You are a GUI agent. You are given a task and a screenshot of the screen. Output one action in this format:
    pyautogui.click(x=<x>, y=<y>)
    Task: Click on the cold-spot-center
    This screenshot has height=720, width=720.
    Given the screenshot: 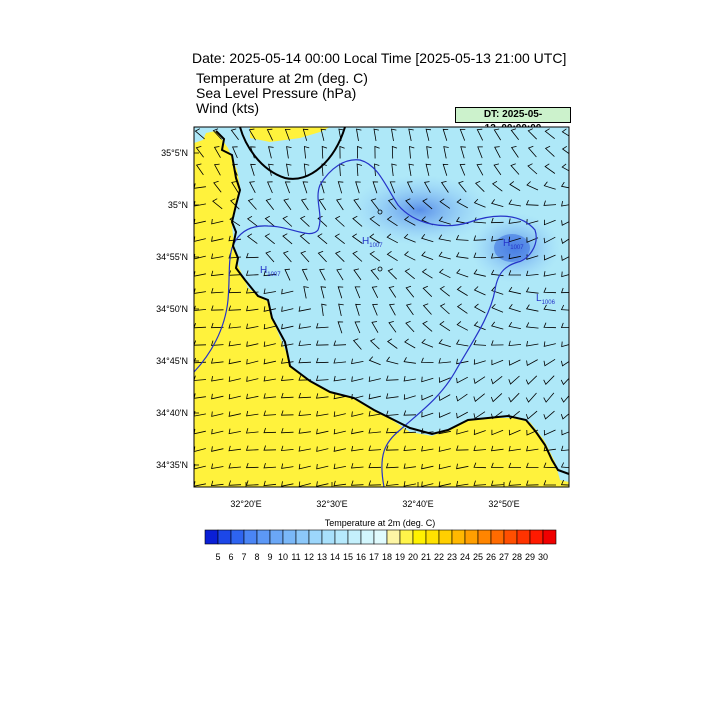 What is the action you would take?
    pyautogui.click(x=420, y=210)
    